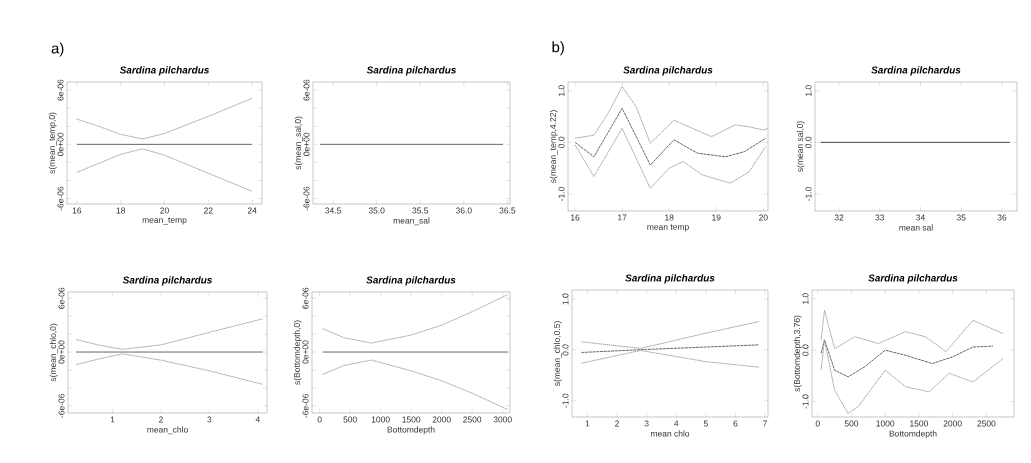 The height and width of the screenshot is (463, 1031). What do you see at coordinates (167, 430) in the screenshot?
I see `x-axis-title: mean_chlo` at bounding box center [167, 430].